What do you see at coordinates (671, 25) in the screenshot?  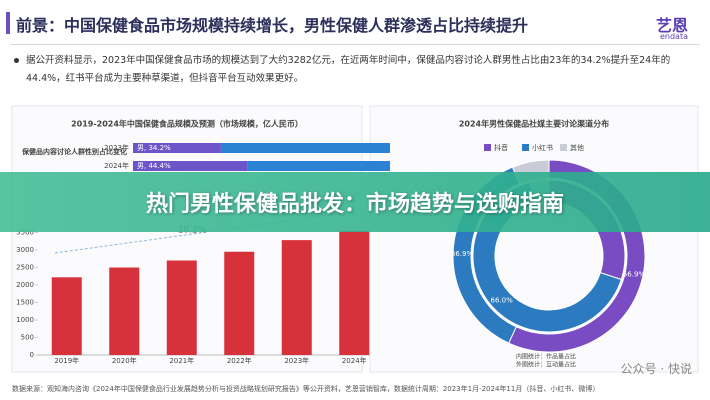 I see `logo: 艺恩` at bounding box center [671, 25].